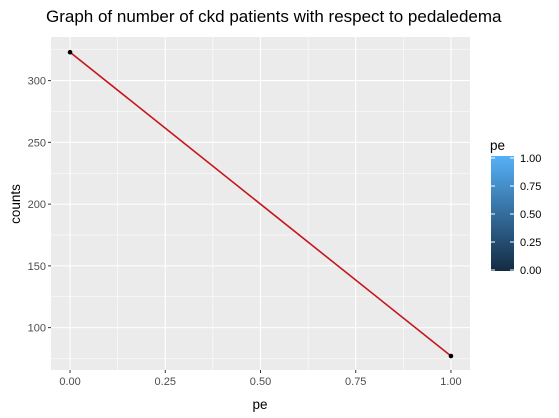 This screenshot has width=559, height=418. What do you see at coordinates (259, 404) in the screenshot?
I see `x-axis-title: pe` at bounding box center [259, 404].